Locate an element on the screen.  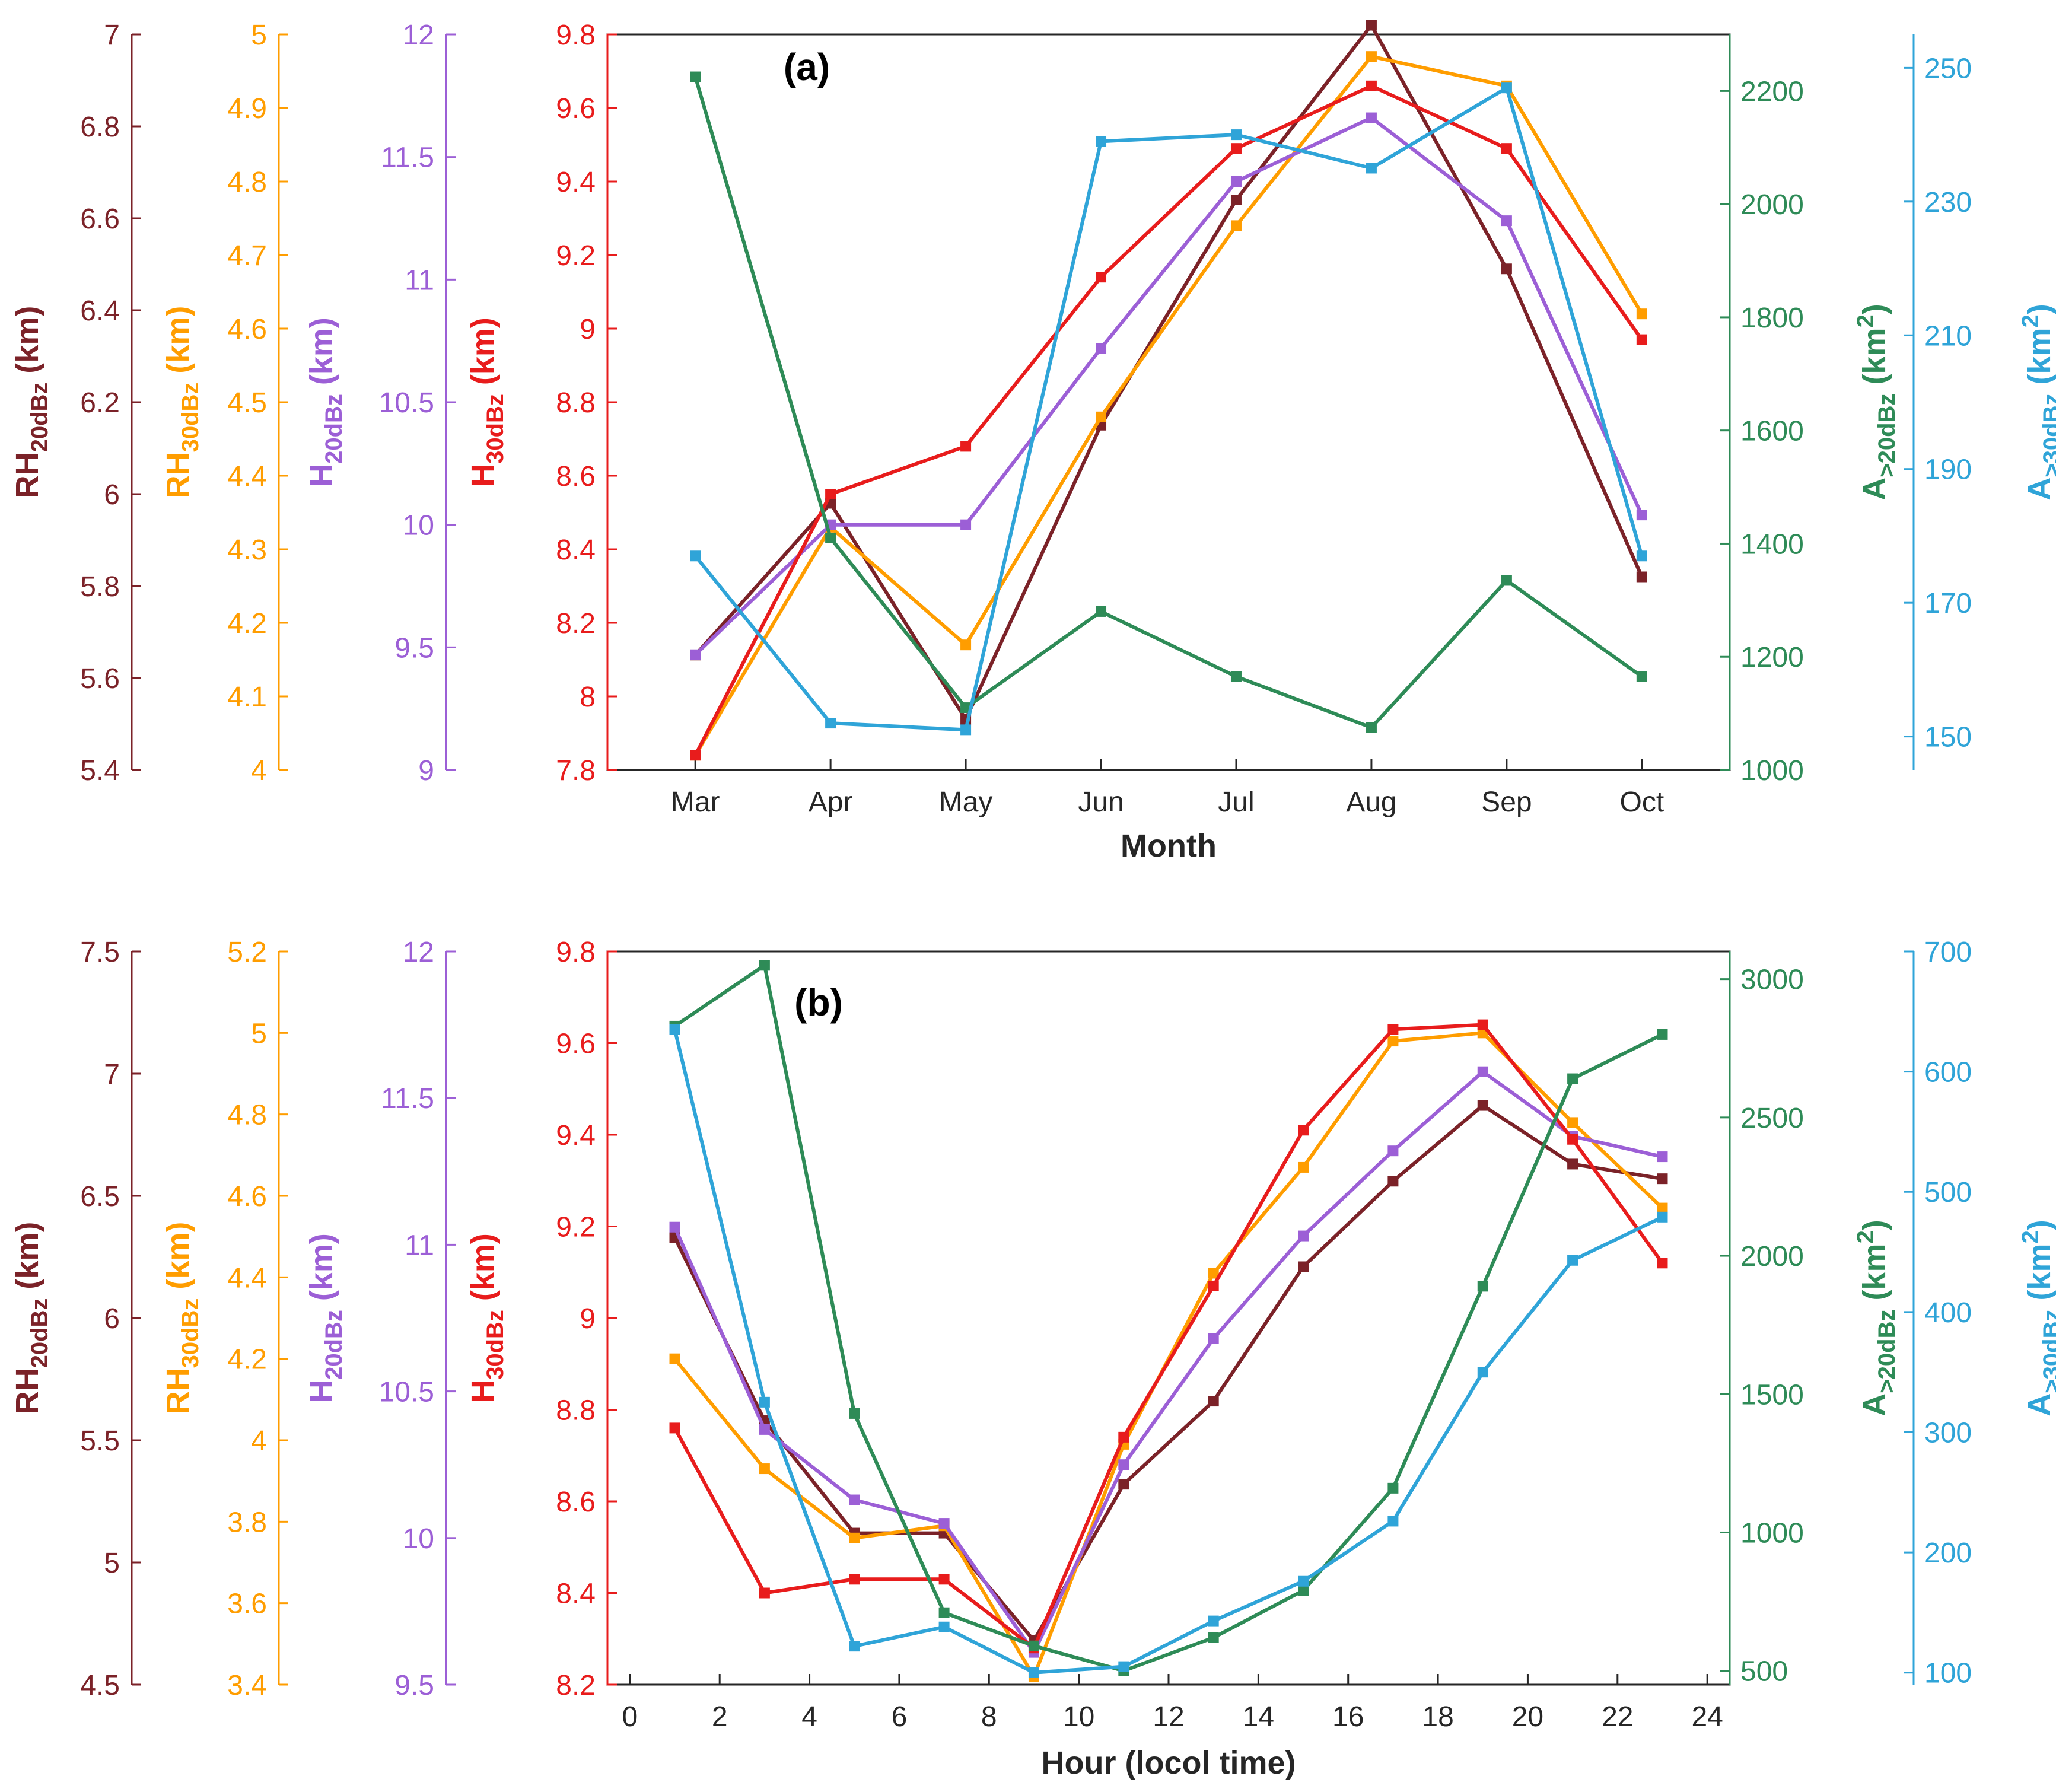
y-tick-label: 2000 is located at coordinates (1772, 205).